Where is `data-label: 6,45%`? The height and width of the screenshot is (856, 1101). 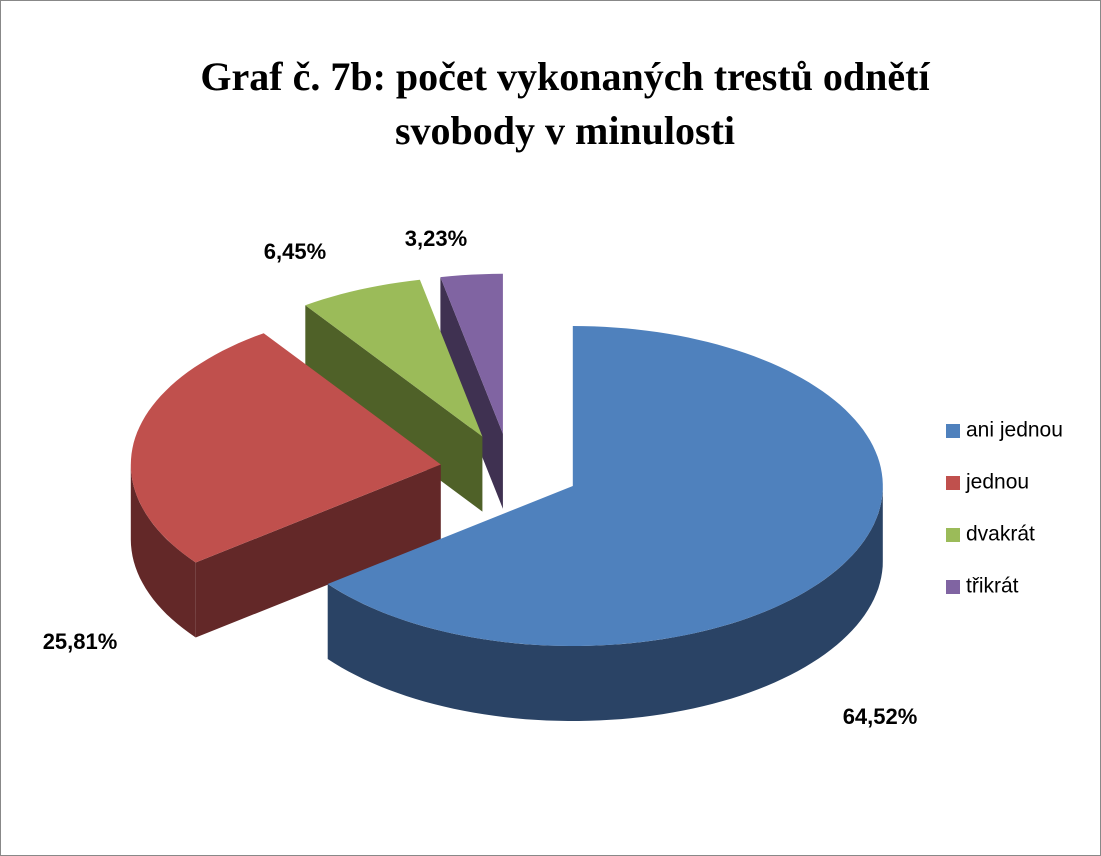
data-label: 6,45% is located at coordinates (295, 251).